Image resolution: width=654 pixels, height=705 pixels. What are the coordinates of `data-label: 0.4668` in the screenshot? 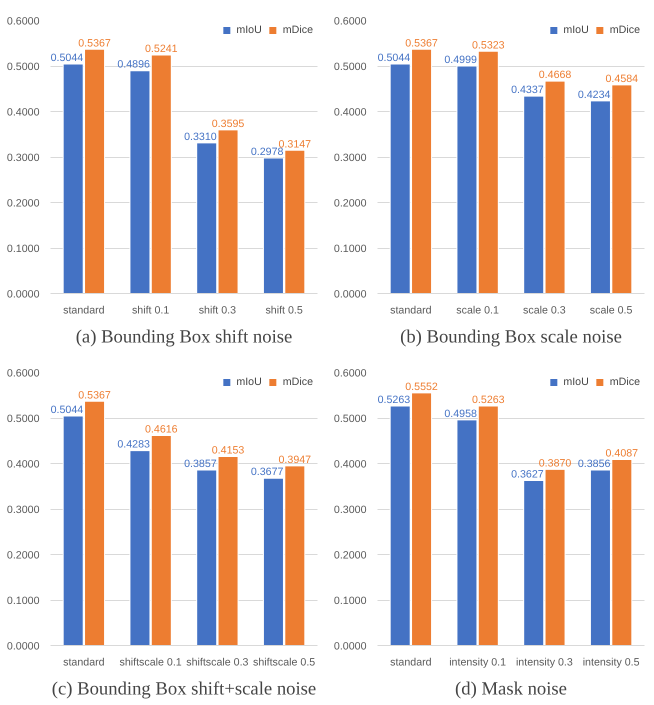 It's located at (555, 75).